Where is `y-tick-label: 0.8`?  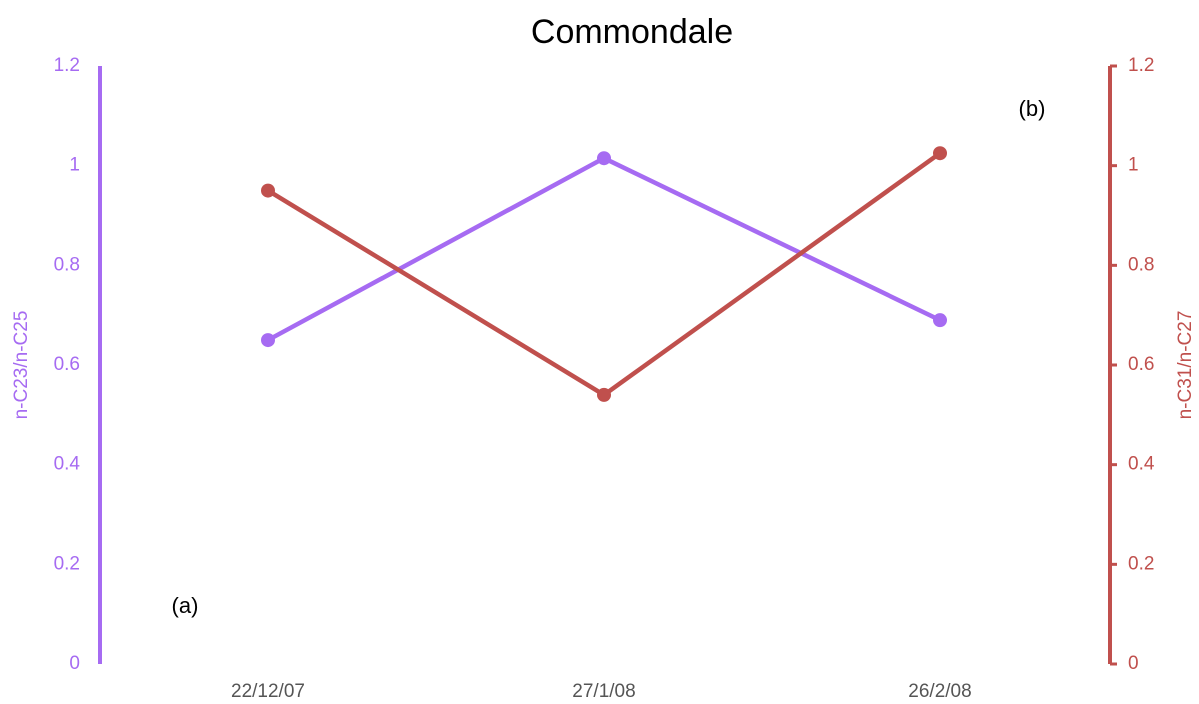
y-tick-label: 0.8 is located at coordinates (67, 264).